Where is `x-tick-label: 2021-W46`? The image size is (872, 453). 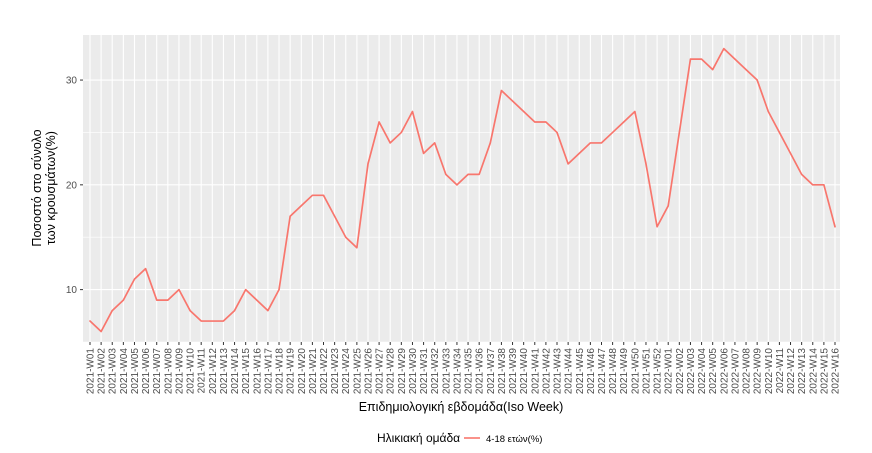 x-tick-label: 2021-W46 is located at coordinates (591, 371).